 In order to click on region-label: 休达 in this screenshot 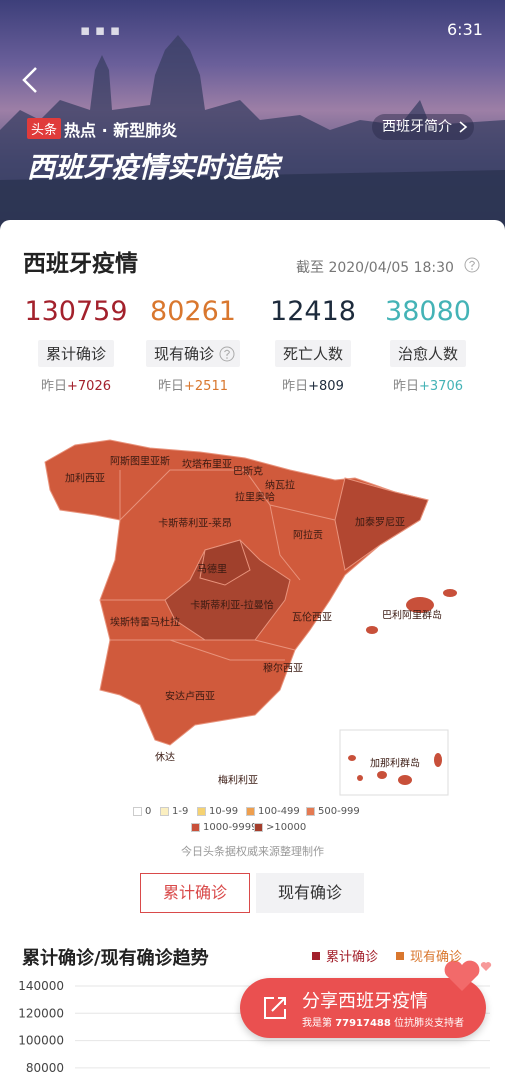, I will do `click(165, 758)`.